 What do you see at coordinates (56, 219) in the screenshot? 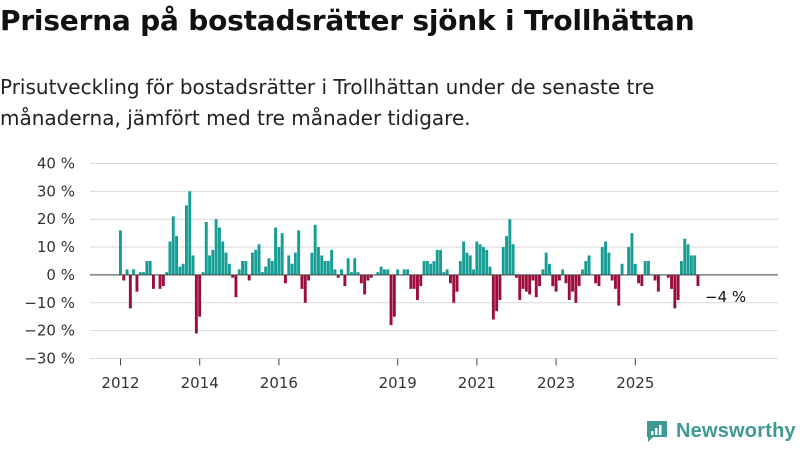
I see `y-tick-label: 20 %` at bounding box center [56, 219].